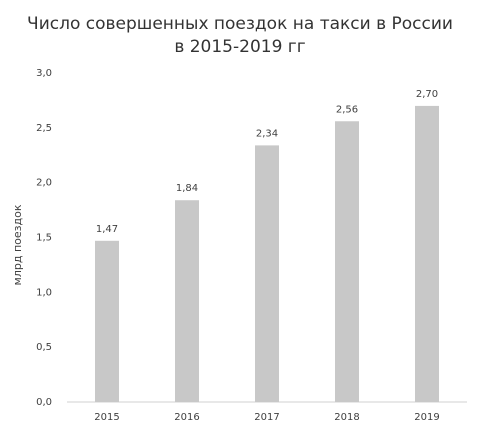 The height and width of the screenshot is (434, 481). I want to click on y-tick-label: 3,0, so click(44, 73).